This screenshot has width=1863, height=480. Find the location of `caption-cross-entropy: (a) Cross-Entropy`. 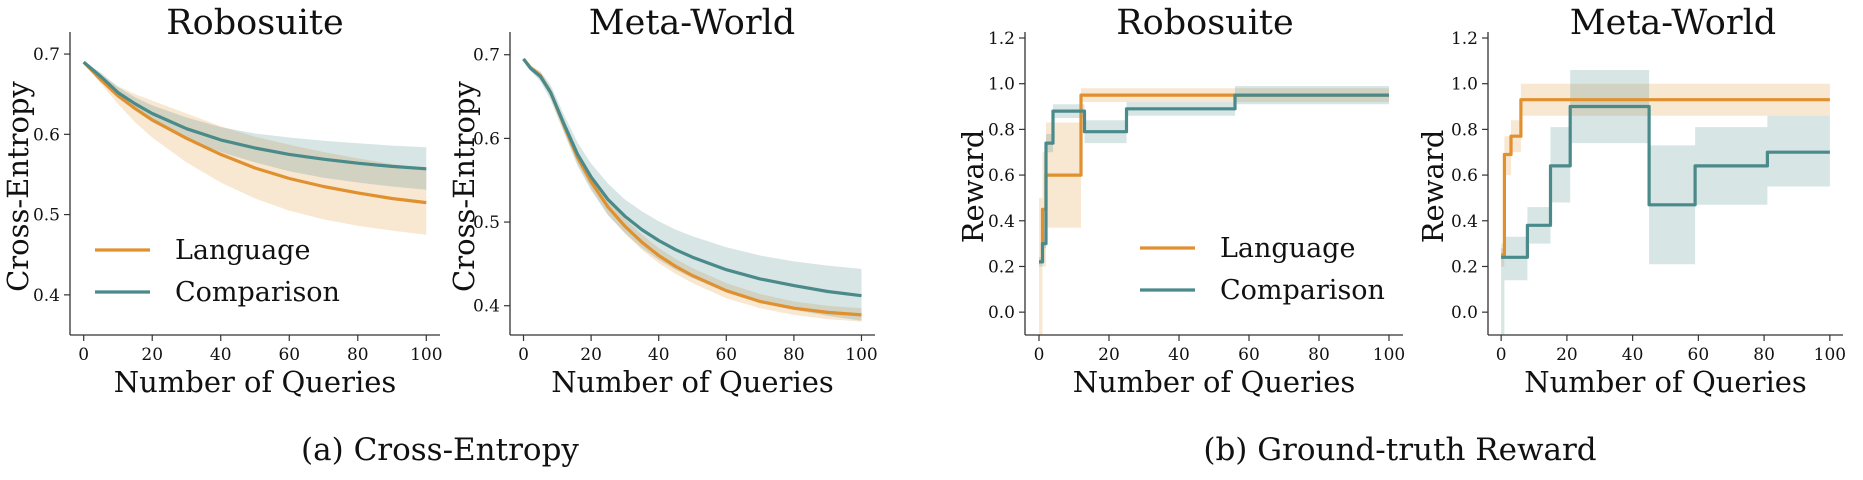

caption-cross-entropy: (a) Cross-Entropy is located at coordinates (440, 450).